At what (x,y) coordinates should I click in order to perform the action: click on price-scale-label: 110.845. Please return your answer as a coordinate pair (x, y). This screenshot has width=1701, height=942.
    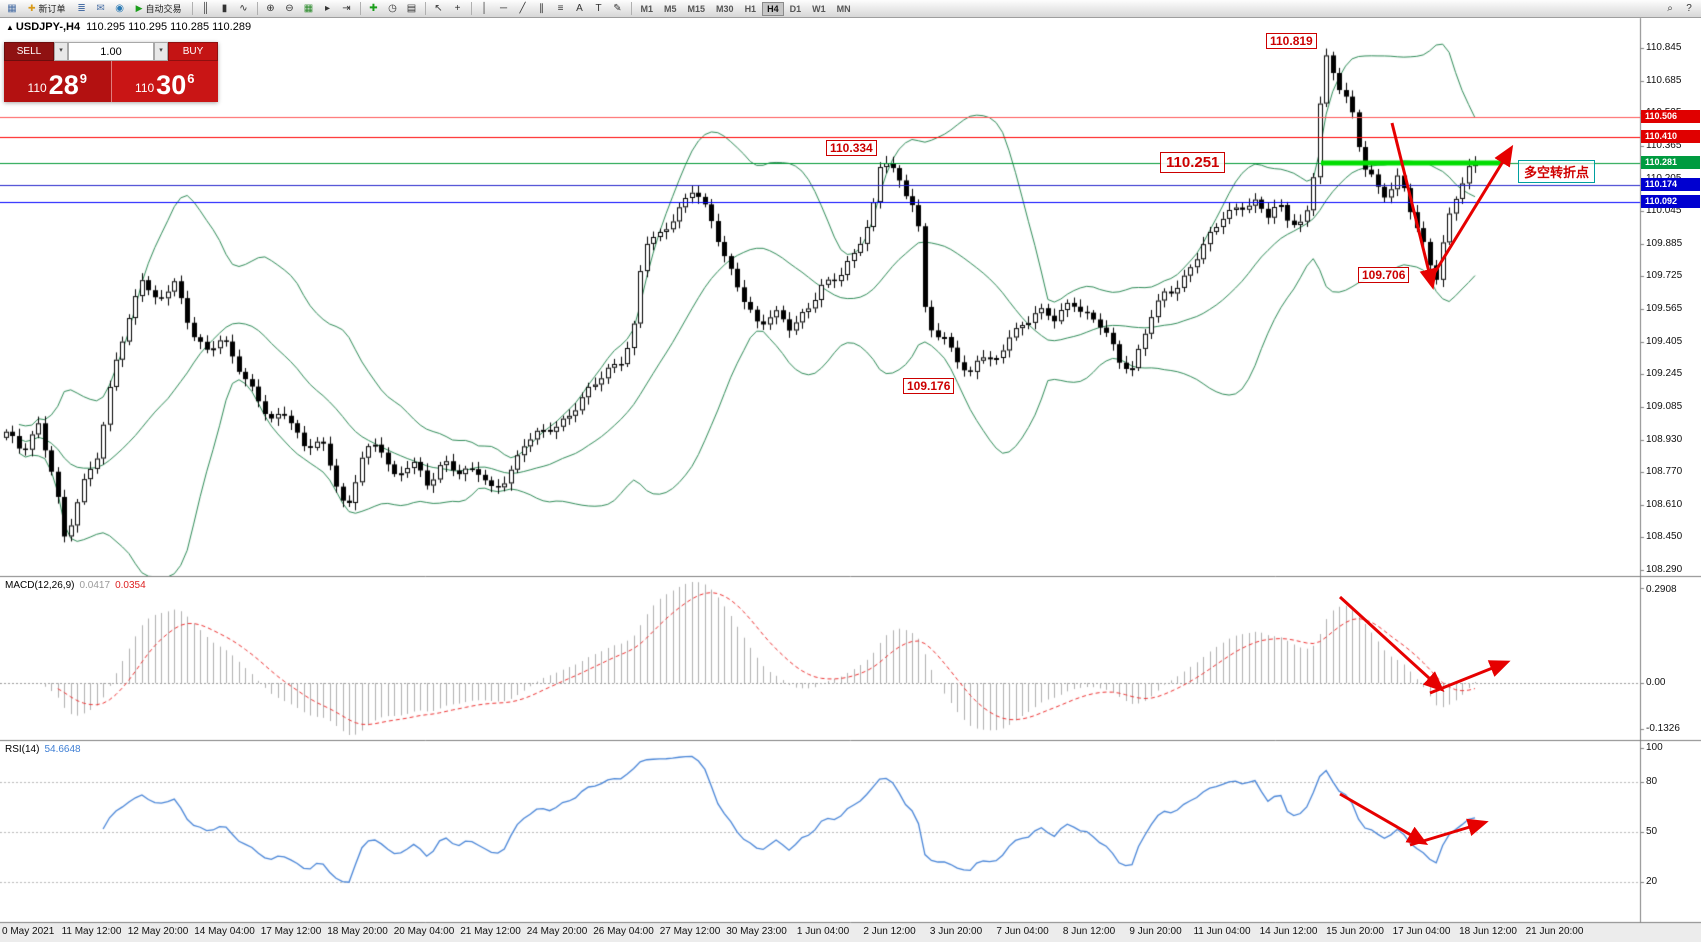
    Looking at the image, I should click on (1664, 47).